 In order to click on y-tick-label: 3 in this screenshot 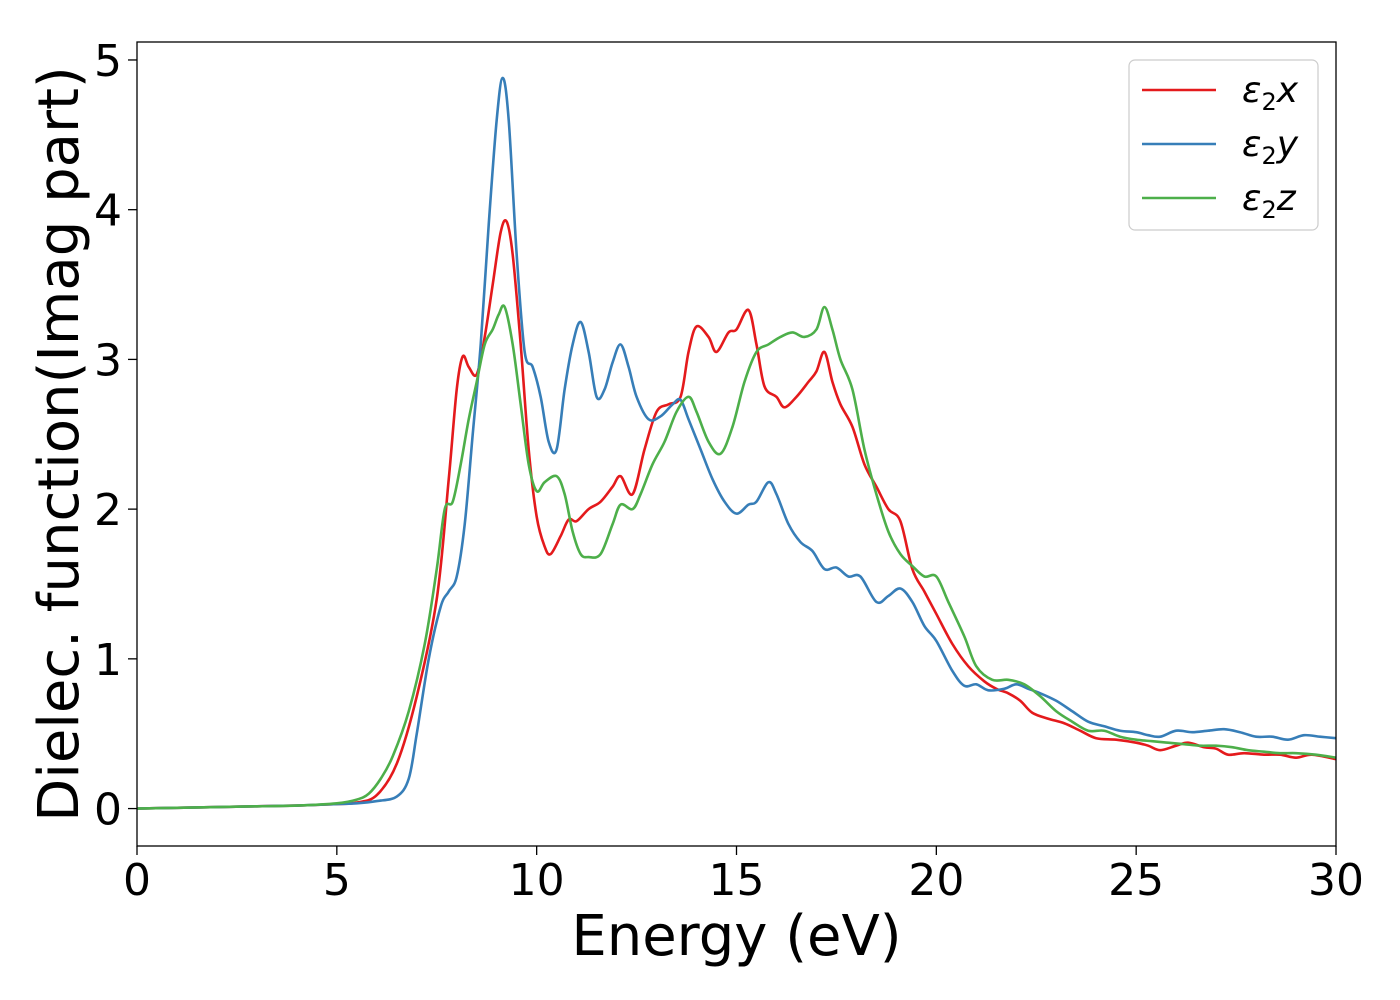, I will do `click(108, 360)`.